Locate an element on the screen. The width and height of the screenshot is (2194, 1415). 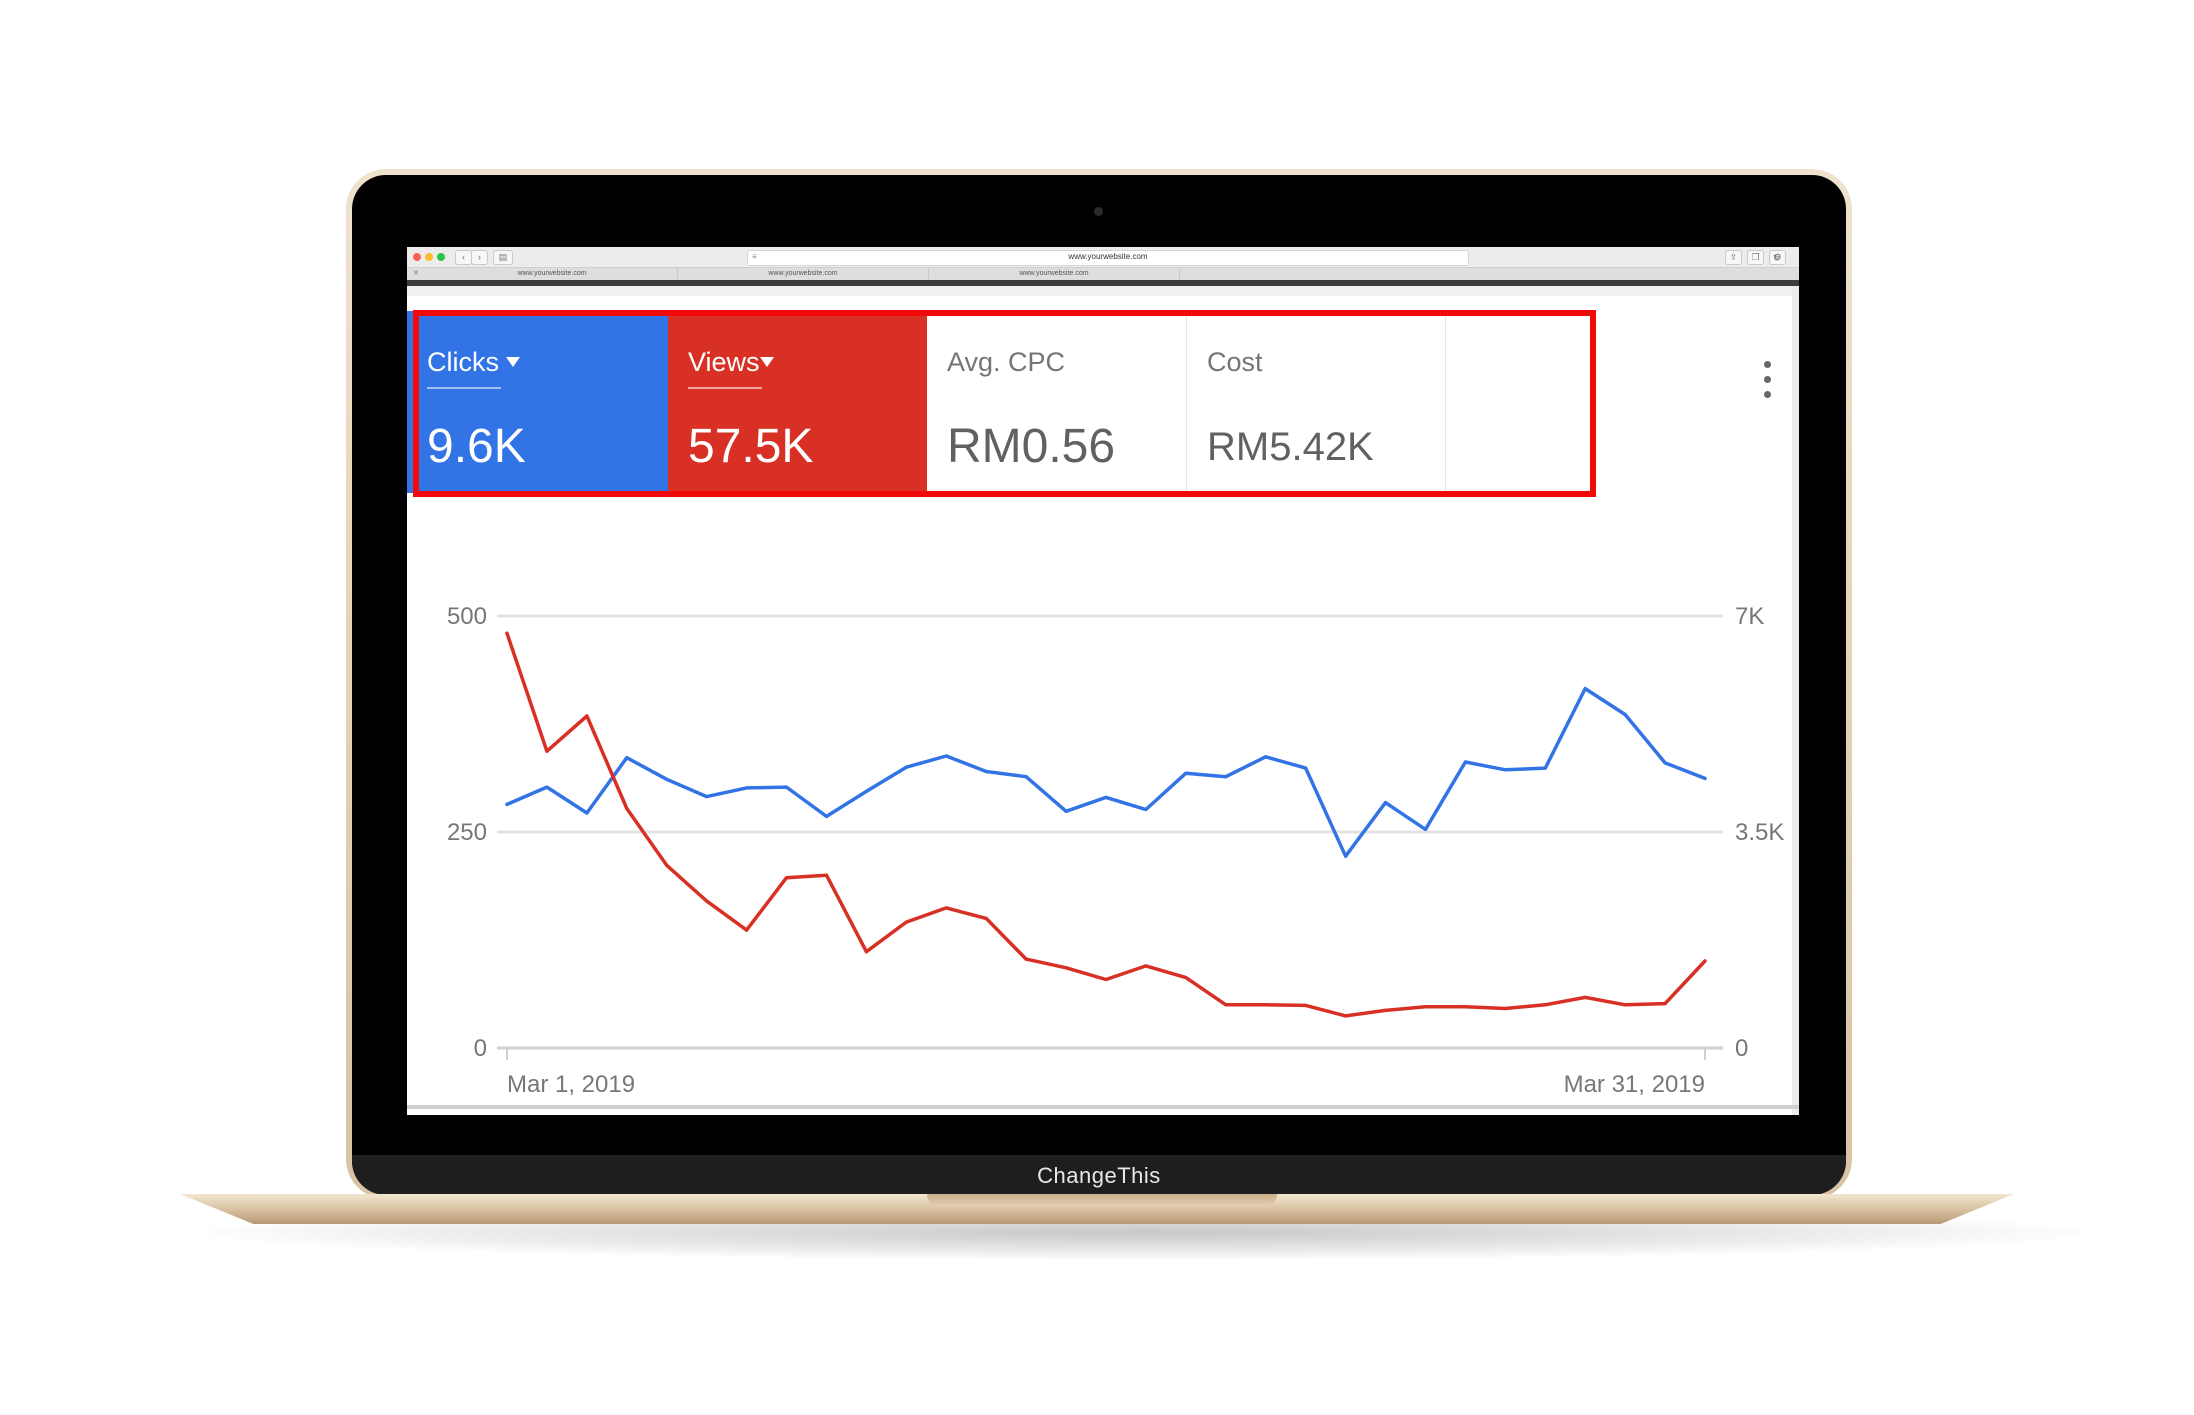
right-axis-tick-label: 7K is located at coordinates (1749, 616).